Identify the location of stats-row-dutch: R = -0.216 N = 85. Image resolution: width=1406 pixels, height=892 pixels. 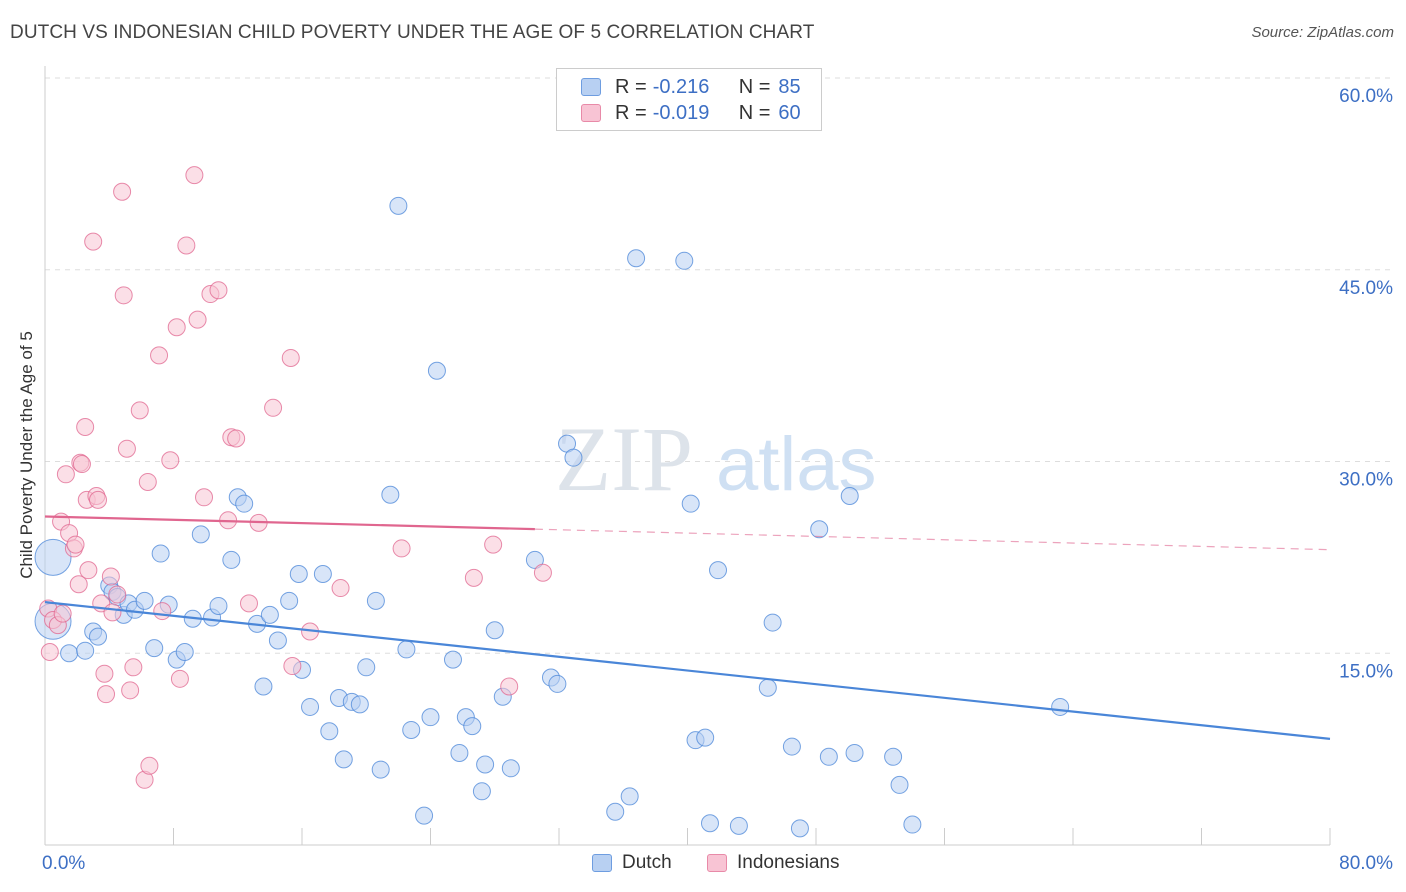
(691, 87).